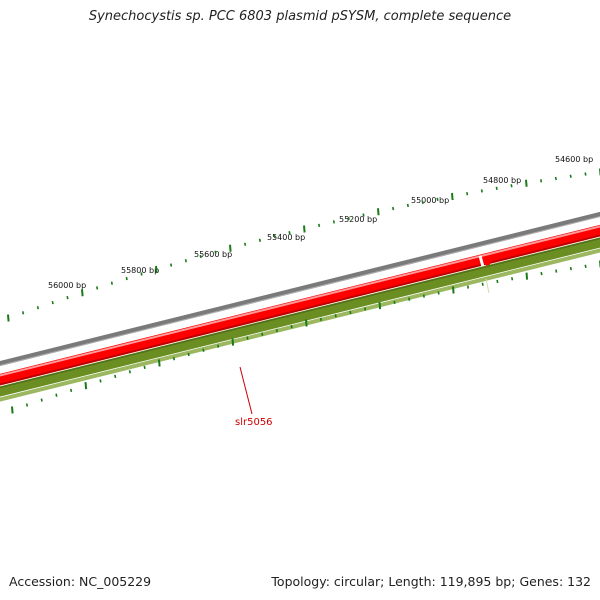 Image resolution: width=600 pixels, height=600 pixels. I want to click on ruler-label: 55400 bp, so click(286, 237).